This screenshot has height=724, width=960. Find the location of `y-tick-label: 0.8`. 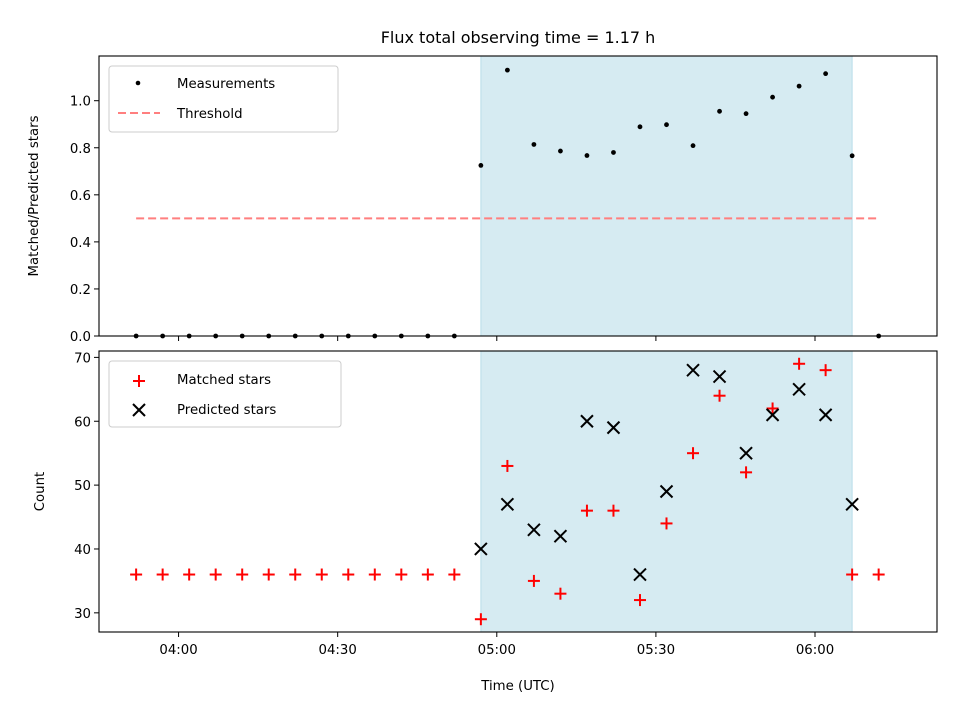

y-tick-label: 0.8 is located at coordinates (80, 149).